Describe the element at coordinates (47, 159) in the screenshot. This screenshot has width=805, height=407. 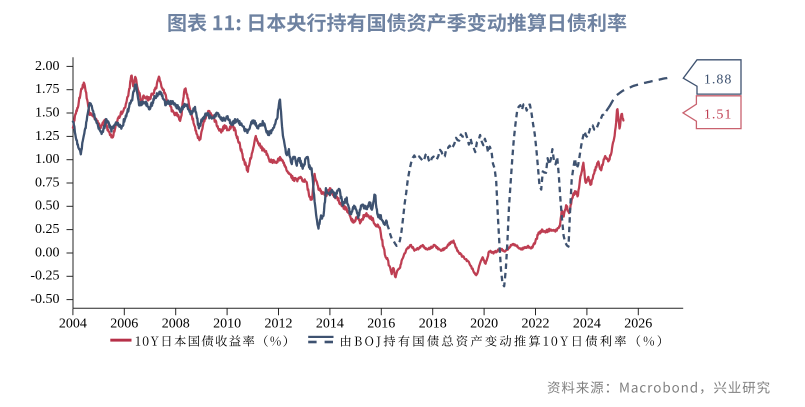
I see `svg-text: 1.00` at that location.